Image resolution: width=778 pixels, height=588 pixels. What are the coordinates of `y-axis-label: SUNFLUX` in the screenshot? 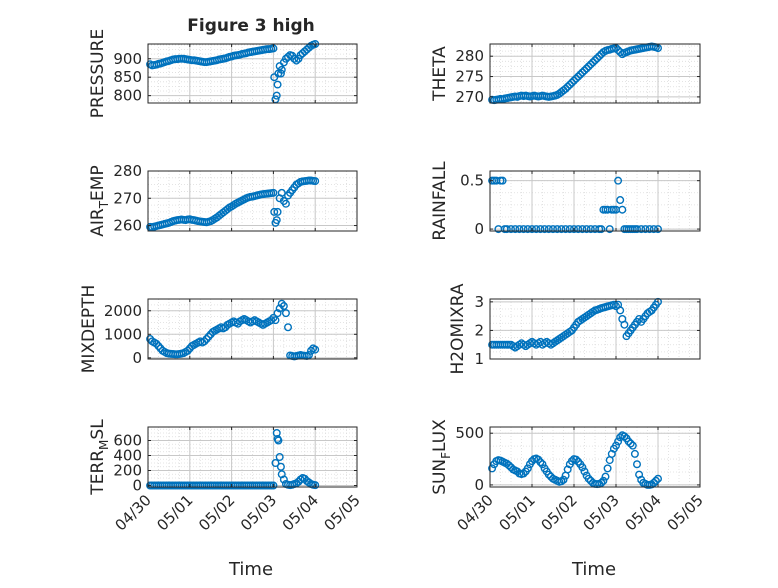 It's located at (441, 457).